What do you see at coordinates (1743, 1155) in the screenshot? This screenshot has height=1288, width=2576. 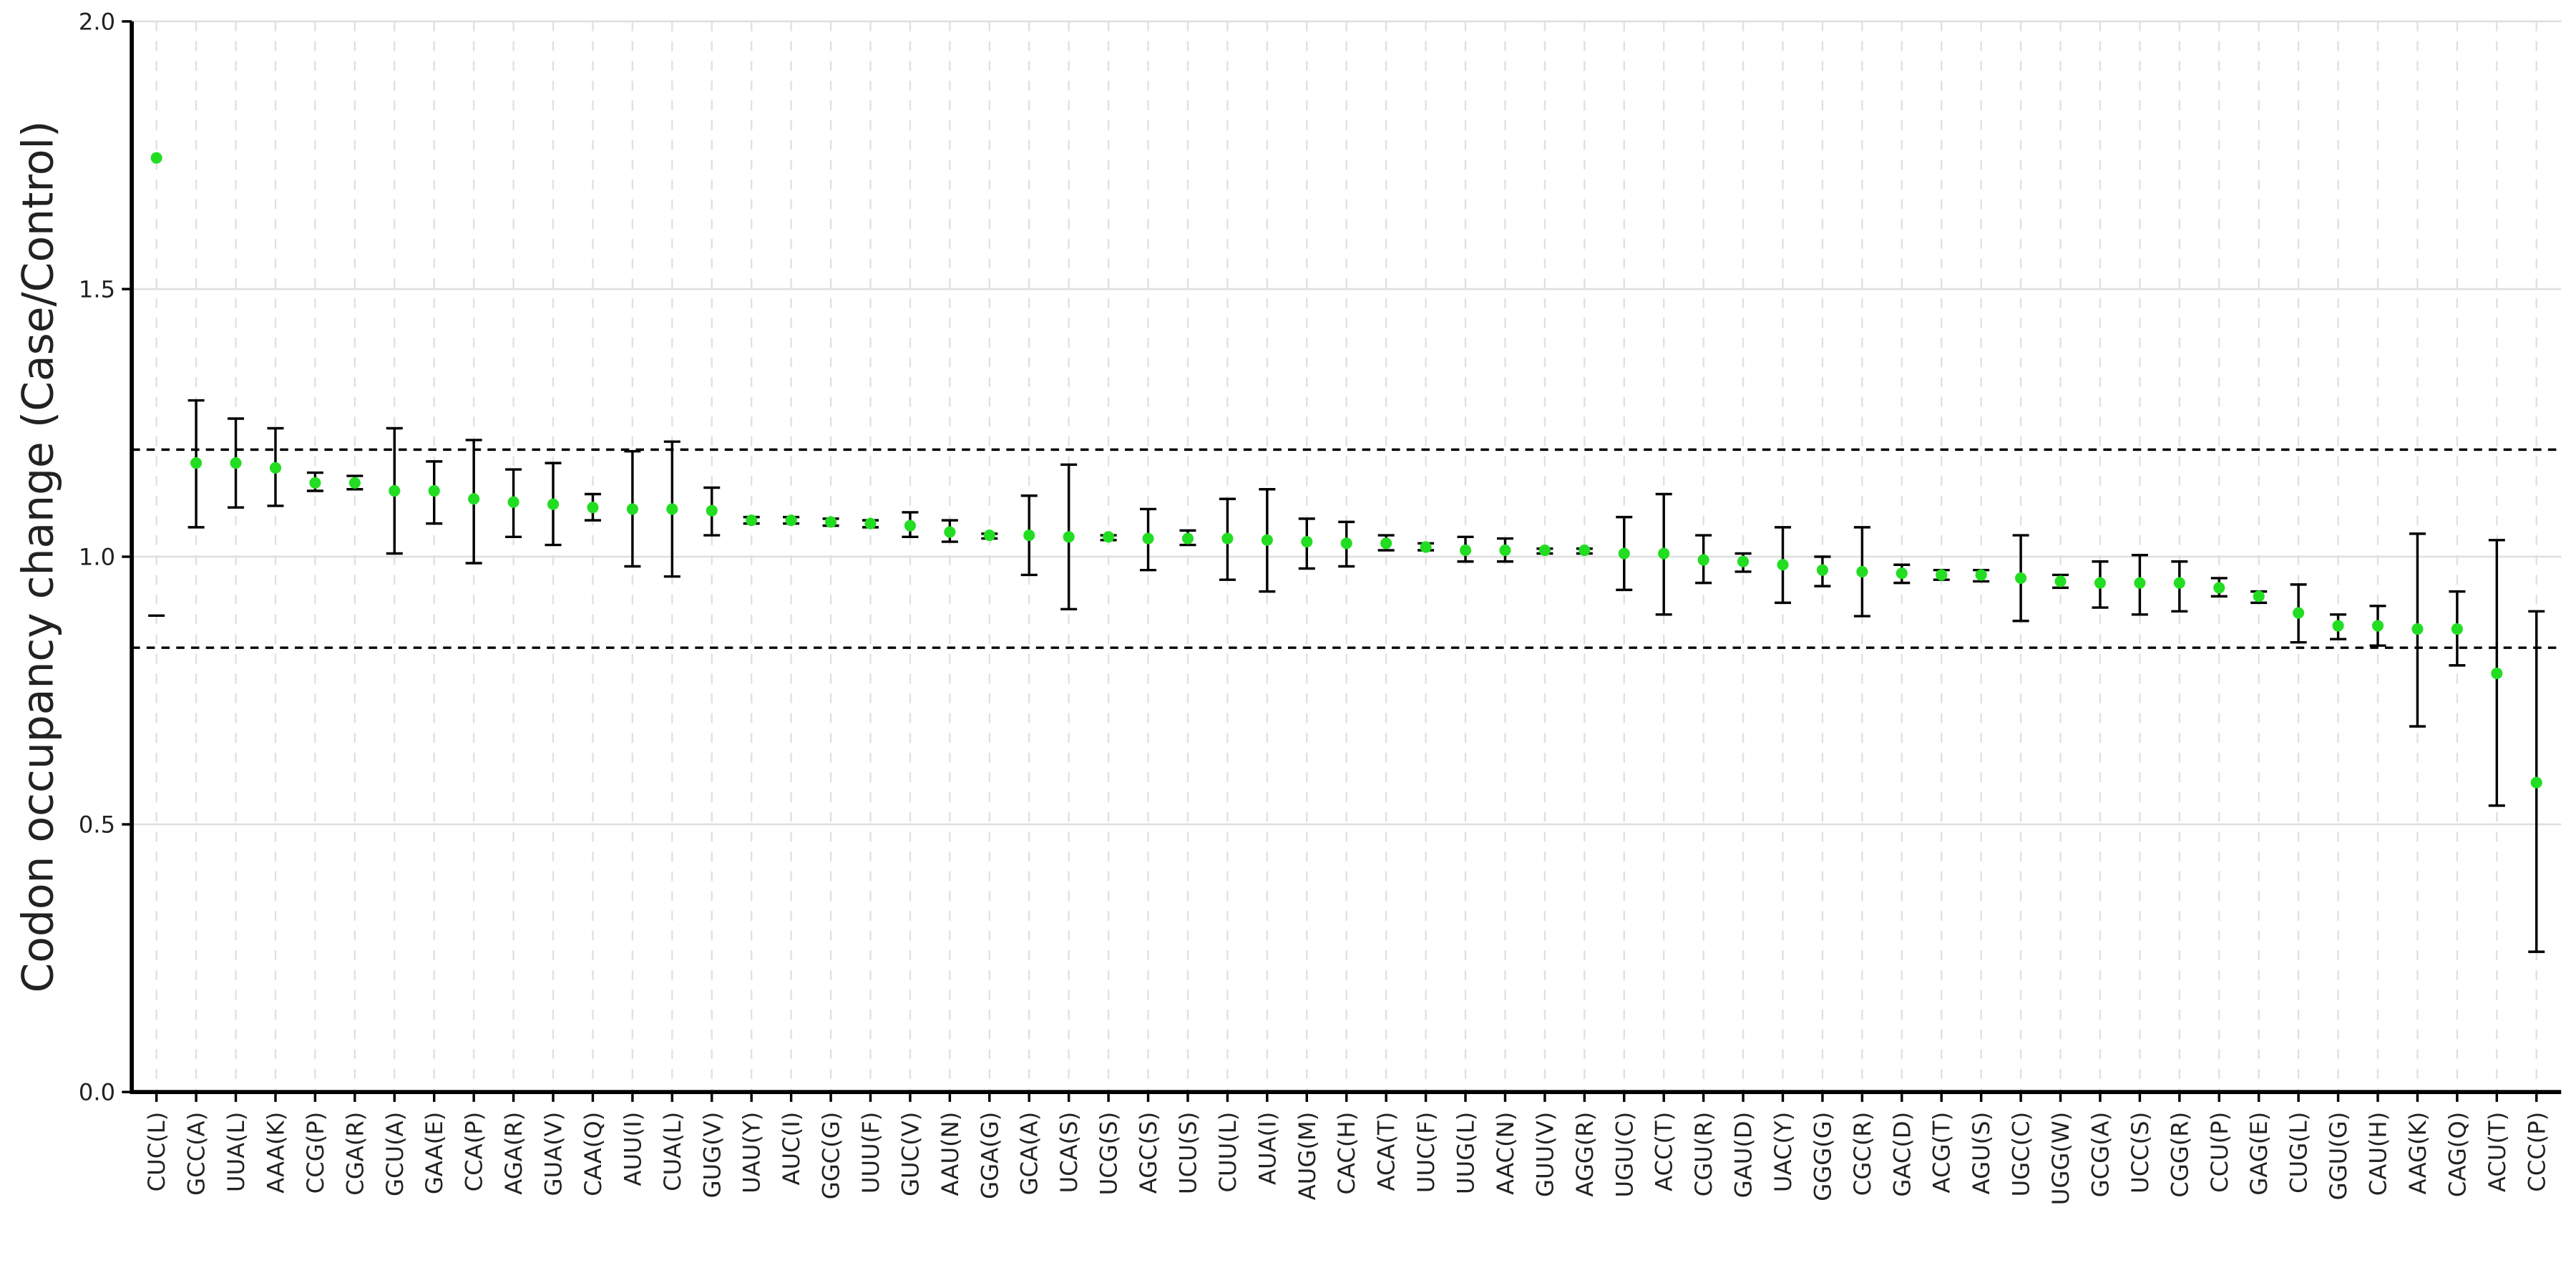 I see `x-tick-label: GAU(D)` at bounding box center [1743, 1155].